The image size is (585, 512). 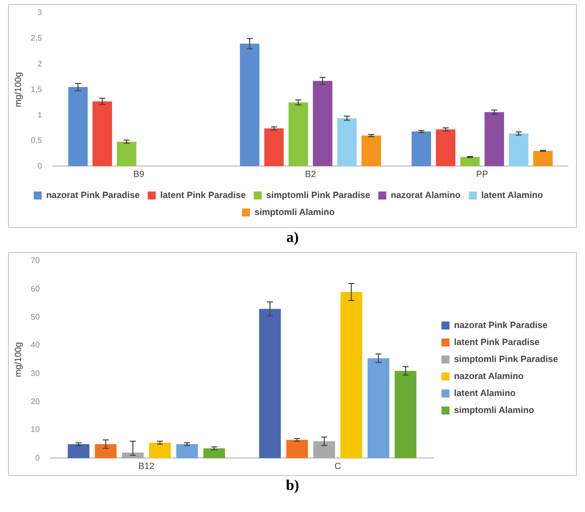 What do you see at coordinates (39, 115) in the screenshot?
I see `y-tick-label: 1` at bounding box center [39, 115].